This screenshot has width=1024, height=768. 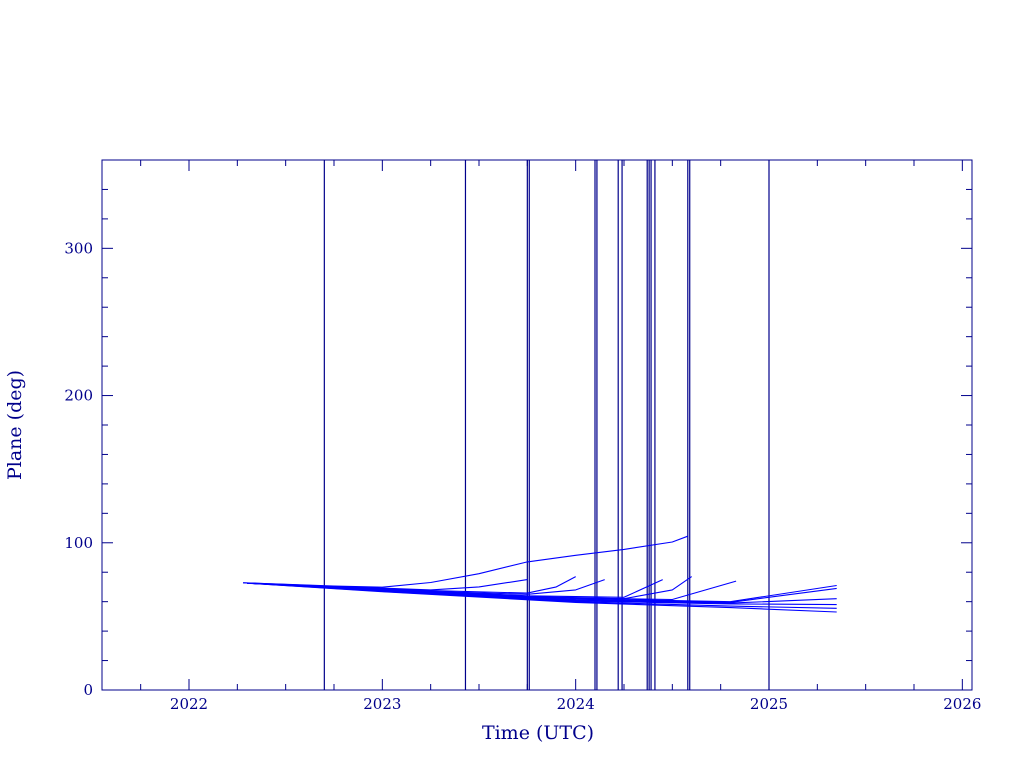 What do you see at coordinates (78, 248) in the screenshot?
I see `y-tick-label: 300` at bounding box center [78, 248].